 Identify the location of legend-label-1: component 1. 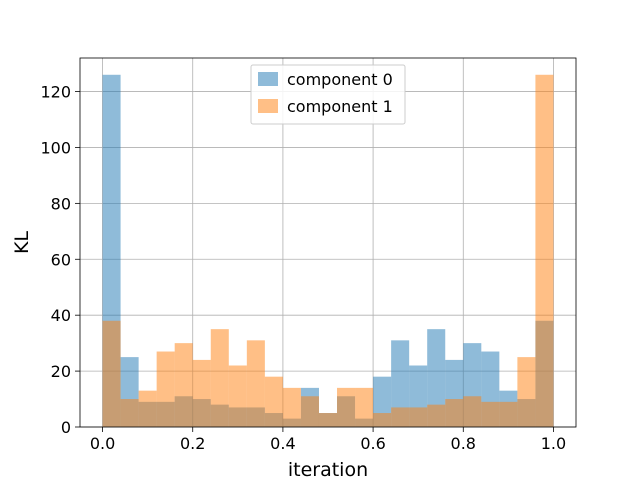
(340, 106).